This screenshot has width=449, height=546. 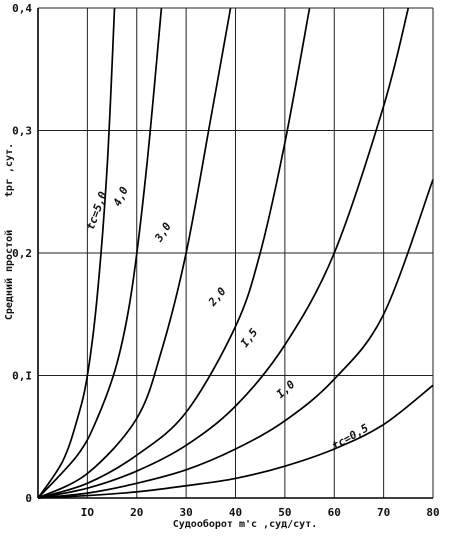 What do you see at coordinates (22, 131) in the screenshot?
I see `y-tick-label-3: 0,3` at bounding box center [22, 131].